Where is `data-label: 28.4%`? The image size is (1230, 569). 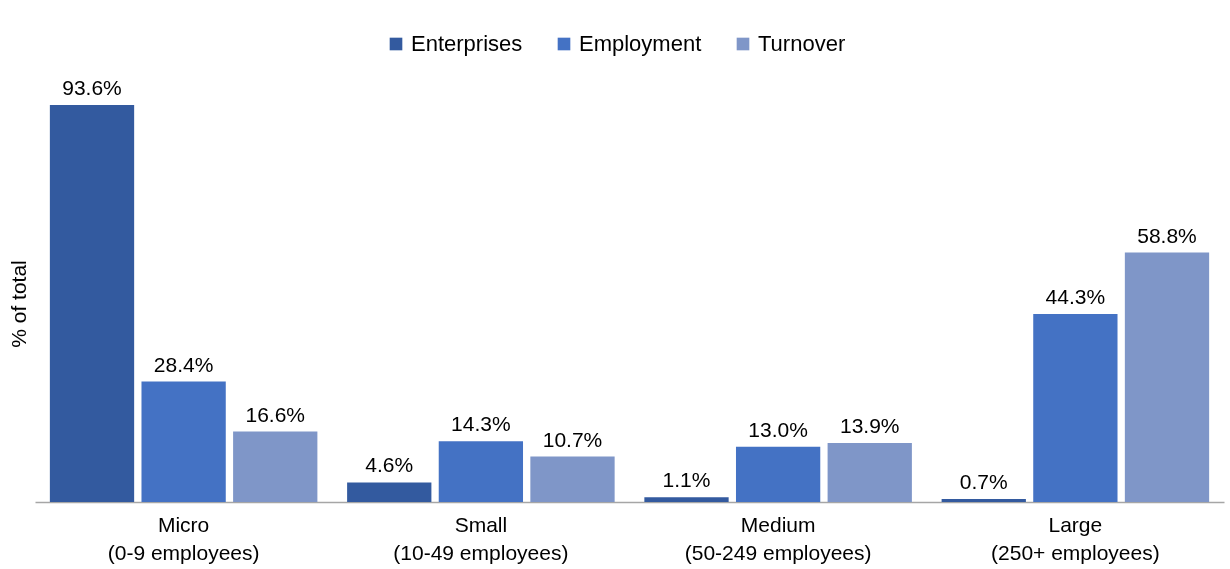
data-label: 28.4% is located at coordinates (183, 364).